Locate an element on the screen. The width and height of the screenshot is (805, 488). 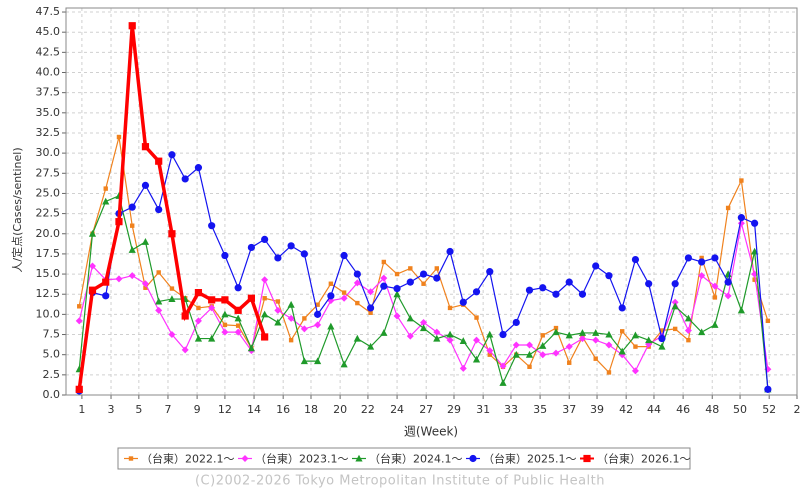
y-tick-label: 7.5 is located at coordinates (52, 334).